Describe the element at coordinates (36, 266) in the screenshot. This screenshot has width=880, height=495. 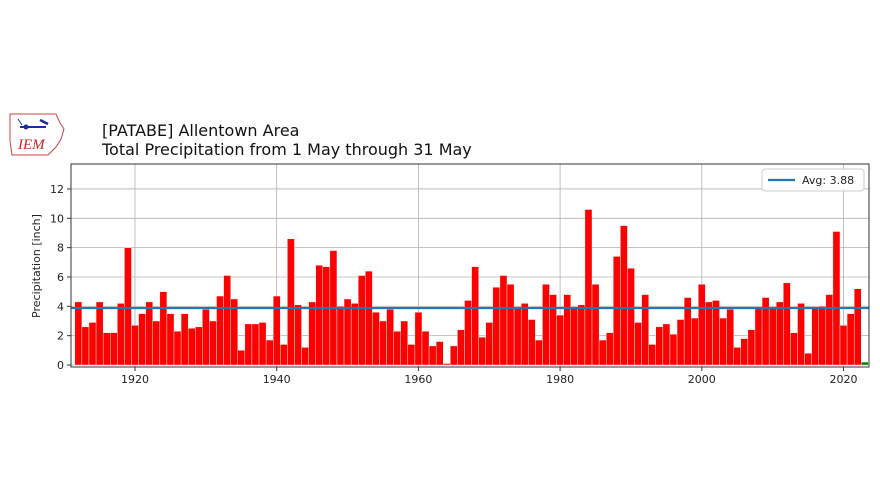
I see `y-axis-label: Precipitation [inch]` at that location.